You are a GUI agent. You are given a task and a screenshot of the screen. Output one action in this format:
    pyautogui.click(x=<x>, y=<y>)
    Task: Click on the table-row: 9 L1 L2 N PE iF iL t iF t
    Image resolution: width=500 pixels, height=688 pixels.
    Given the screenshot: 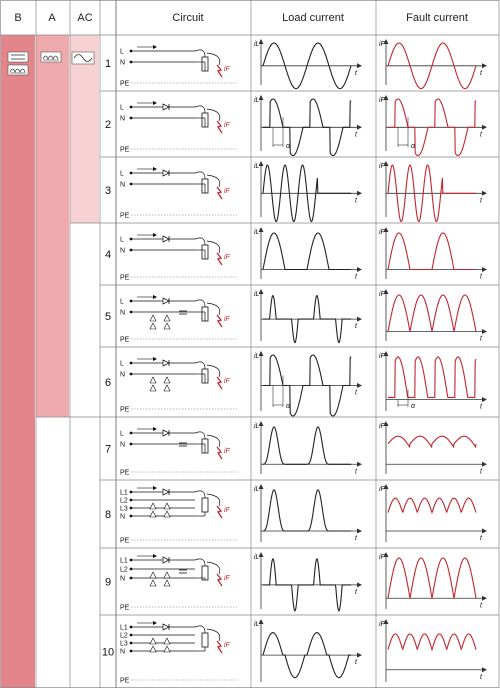 What is the action you would take?
    pyautogui.click(x=296, y=582)
    